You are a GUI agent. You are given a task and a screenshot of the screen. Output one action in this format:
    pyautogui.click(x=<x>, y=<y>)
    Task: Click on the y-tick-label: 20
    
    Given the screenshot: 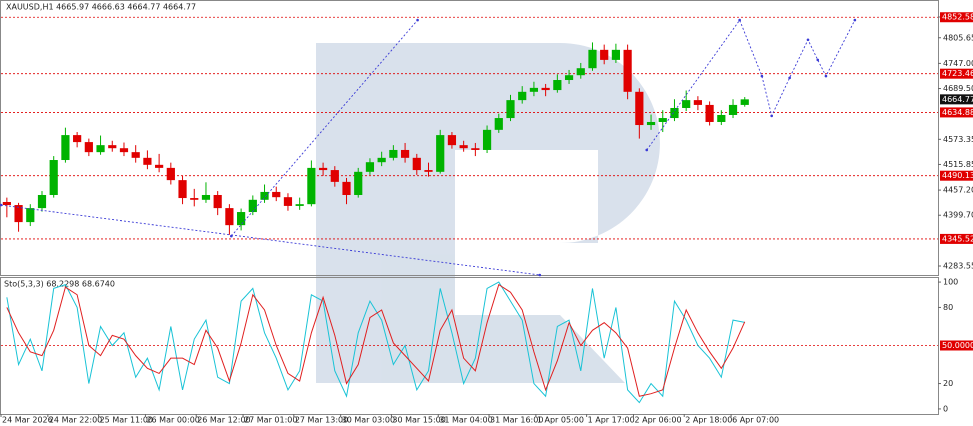 What is the action you would take?
    pyautogui.click(x=948, y=383)
    